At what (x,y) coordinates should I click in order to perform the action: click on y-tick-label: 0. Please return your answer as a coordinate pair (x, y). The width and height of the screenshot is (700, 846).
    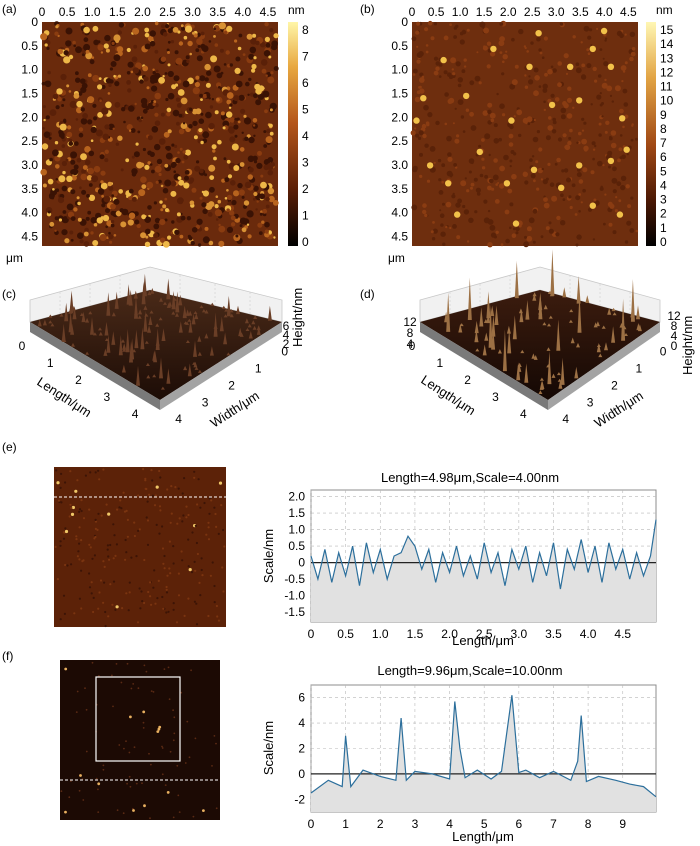
    Looking at the image, I should click on (301, 774).